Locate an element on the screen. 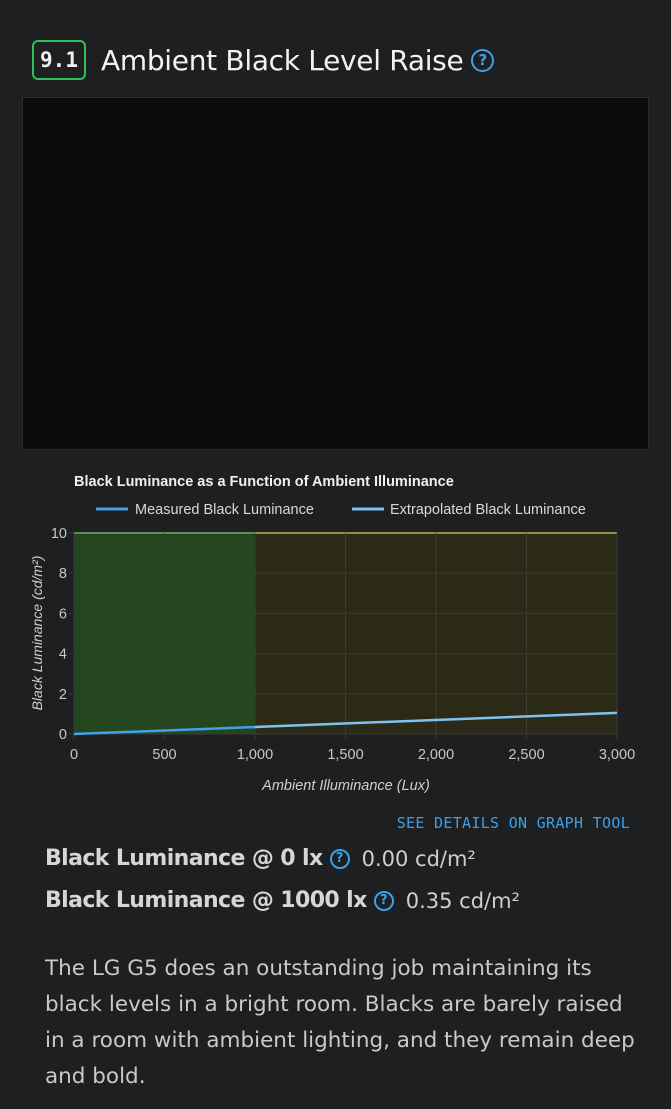 Image resolution: width=671 pixels, height=1109 pixels. metric-label: Black Luminance @ 0 lx is located at coordinates (184, 858).